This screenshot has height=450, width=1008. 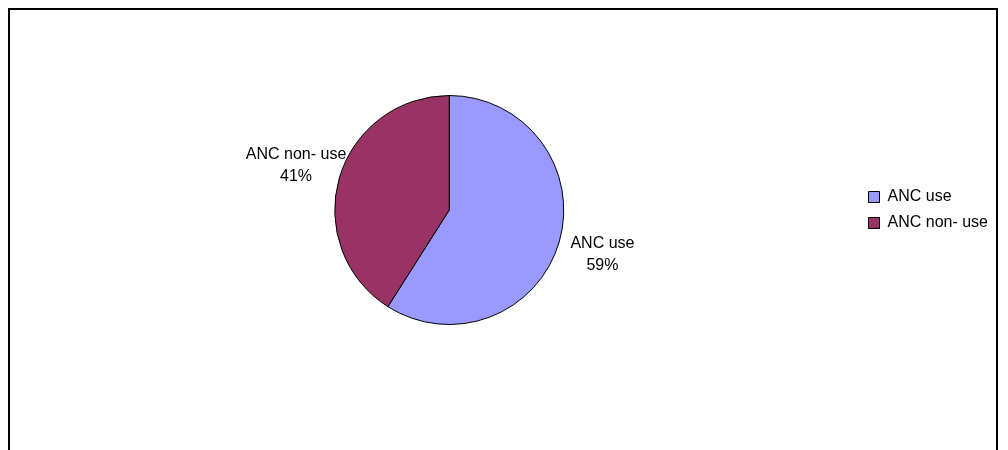 I want to click on slice-label: ANC non- use, so click(x=296, y=153).